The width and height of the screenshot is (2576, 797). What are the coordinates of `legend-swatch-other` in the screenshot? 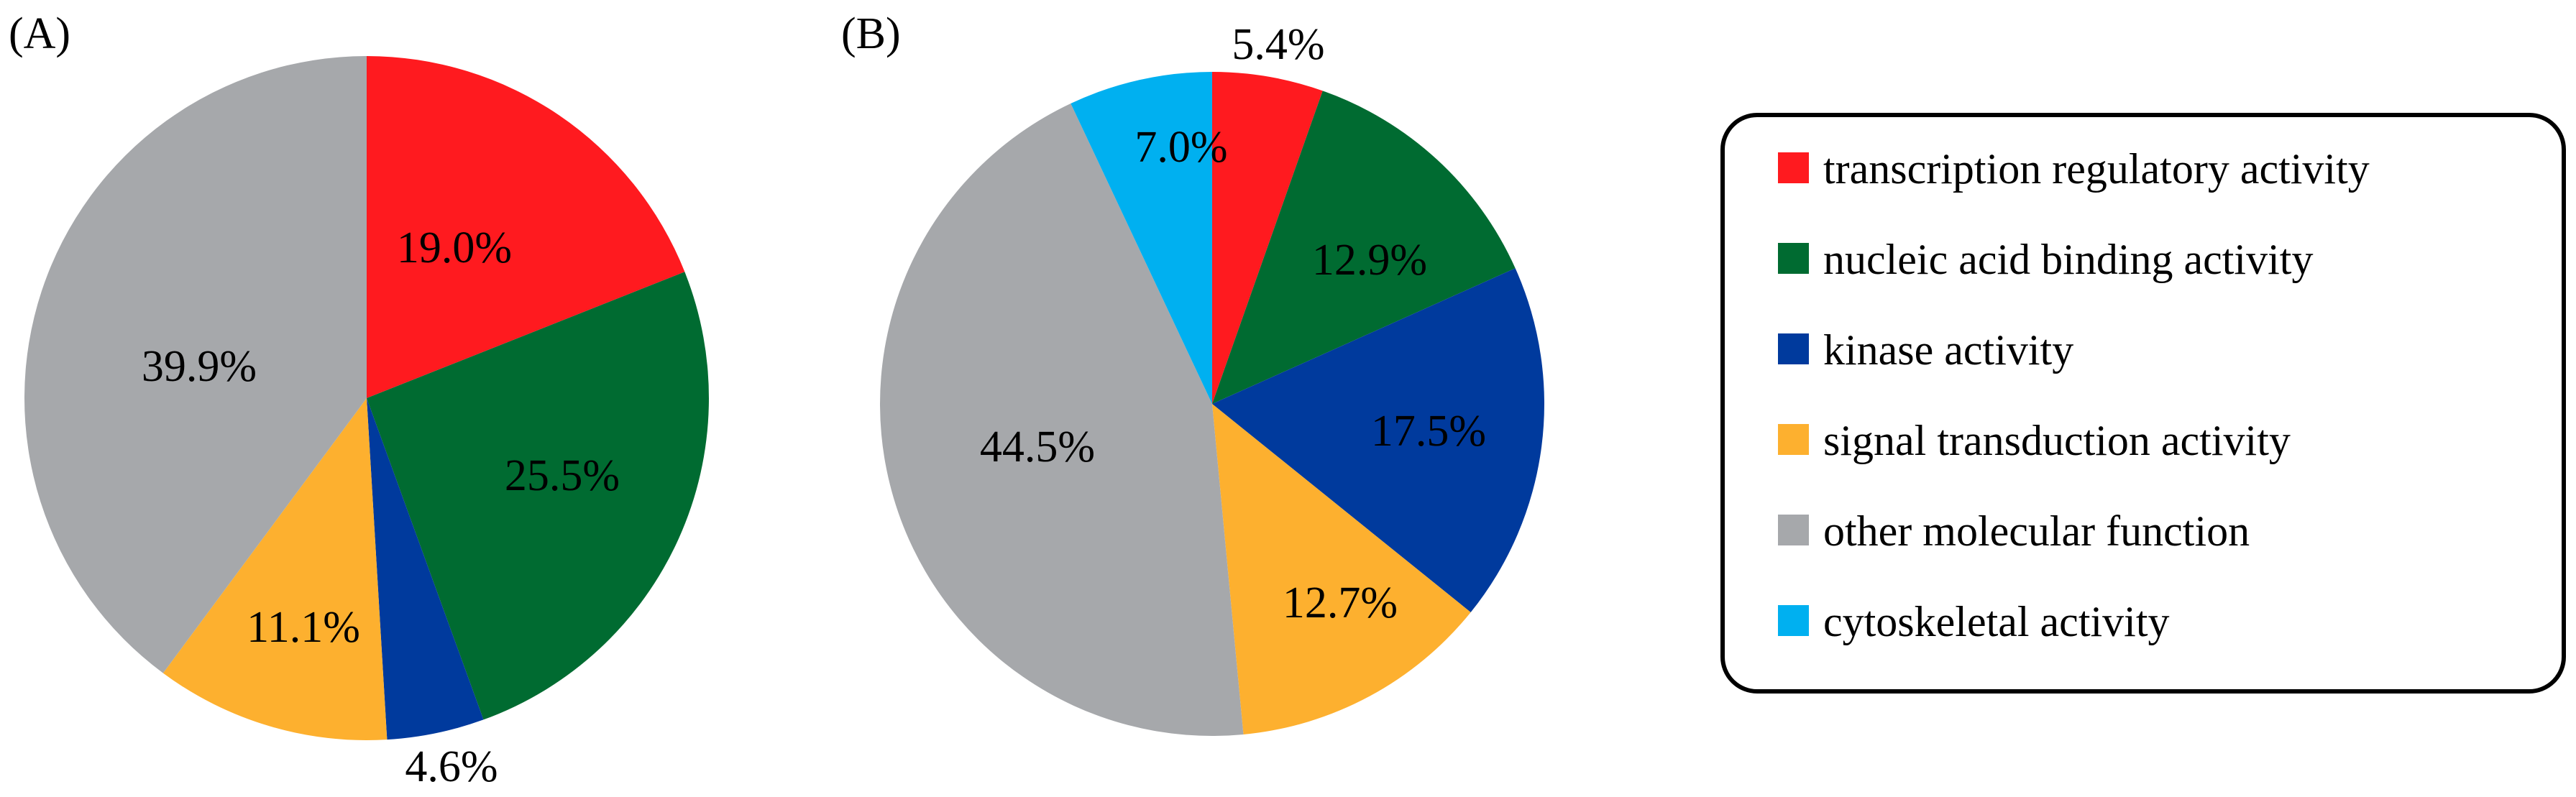 It's located at (1793, 530).